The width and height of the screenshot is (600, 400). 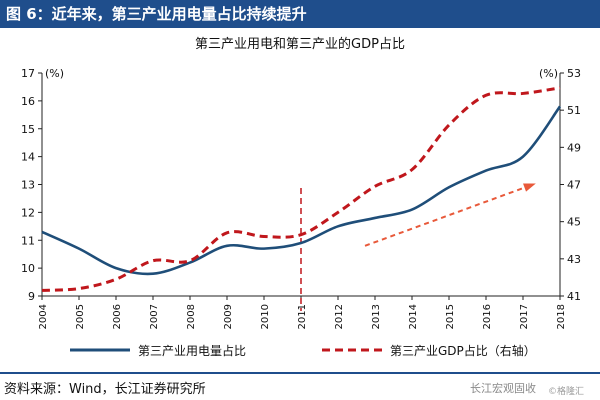 What do you see at coordinates (529, 187) in the screenshot?
I see `trend-arrow-head` at bounding box center [529, 187].